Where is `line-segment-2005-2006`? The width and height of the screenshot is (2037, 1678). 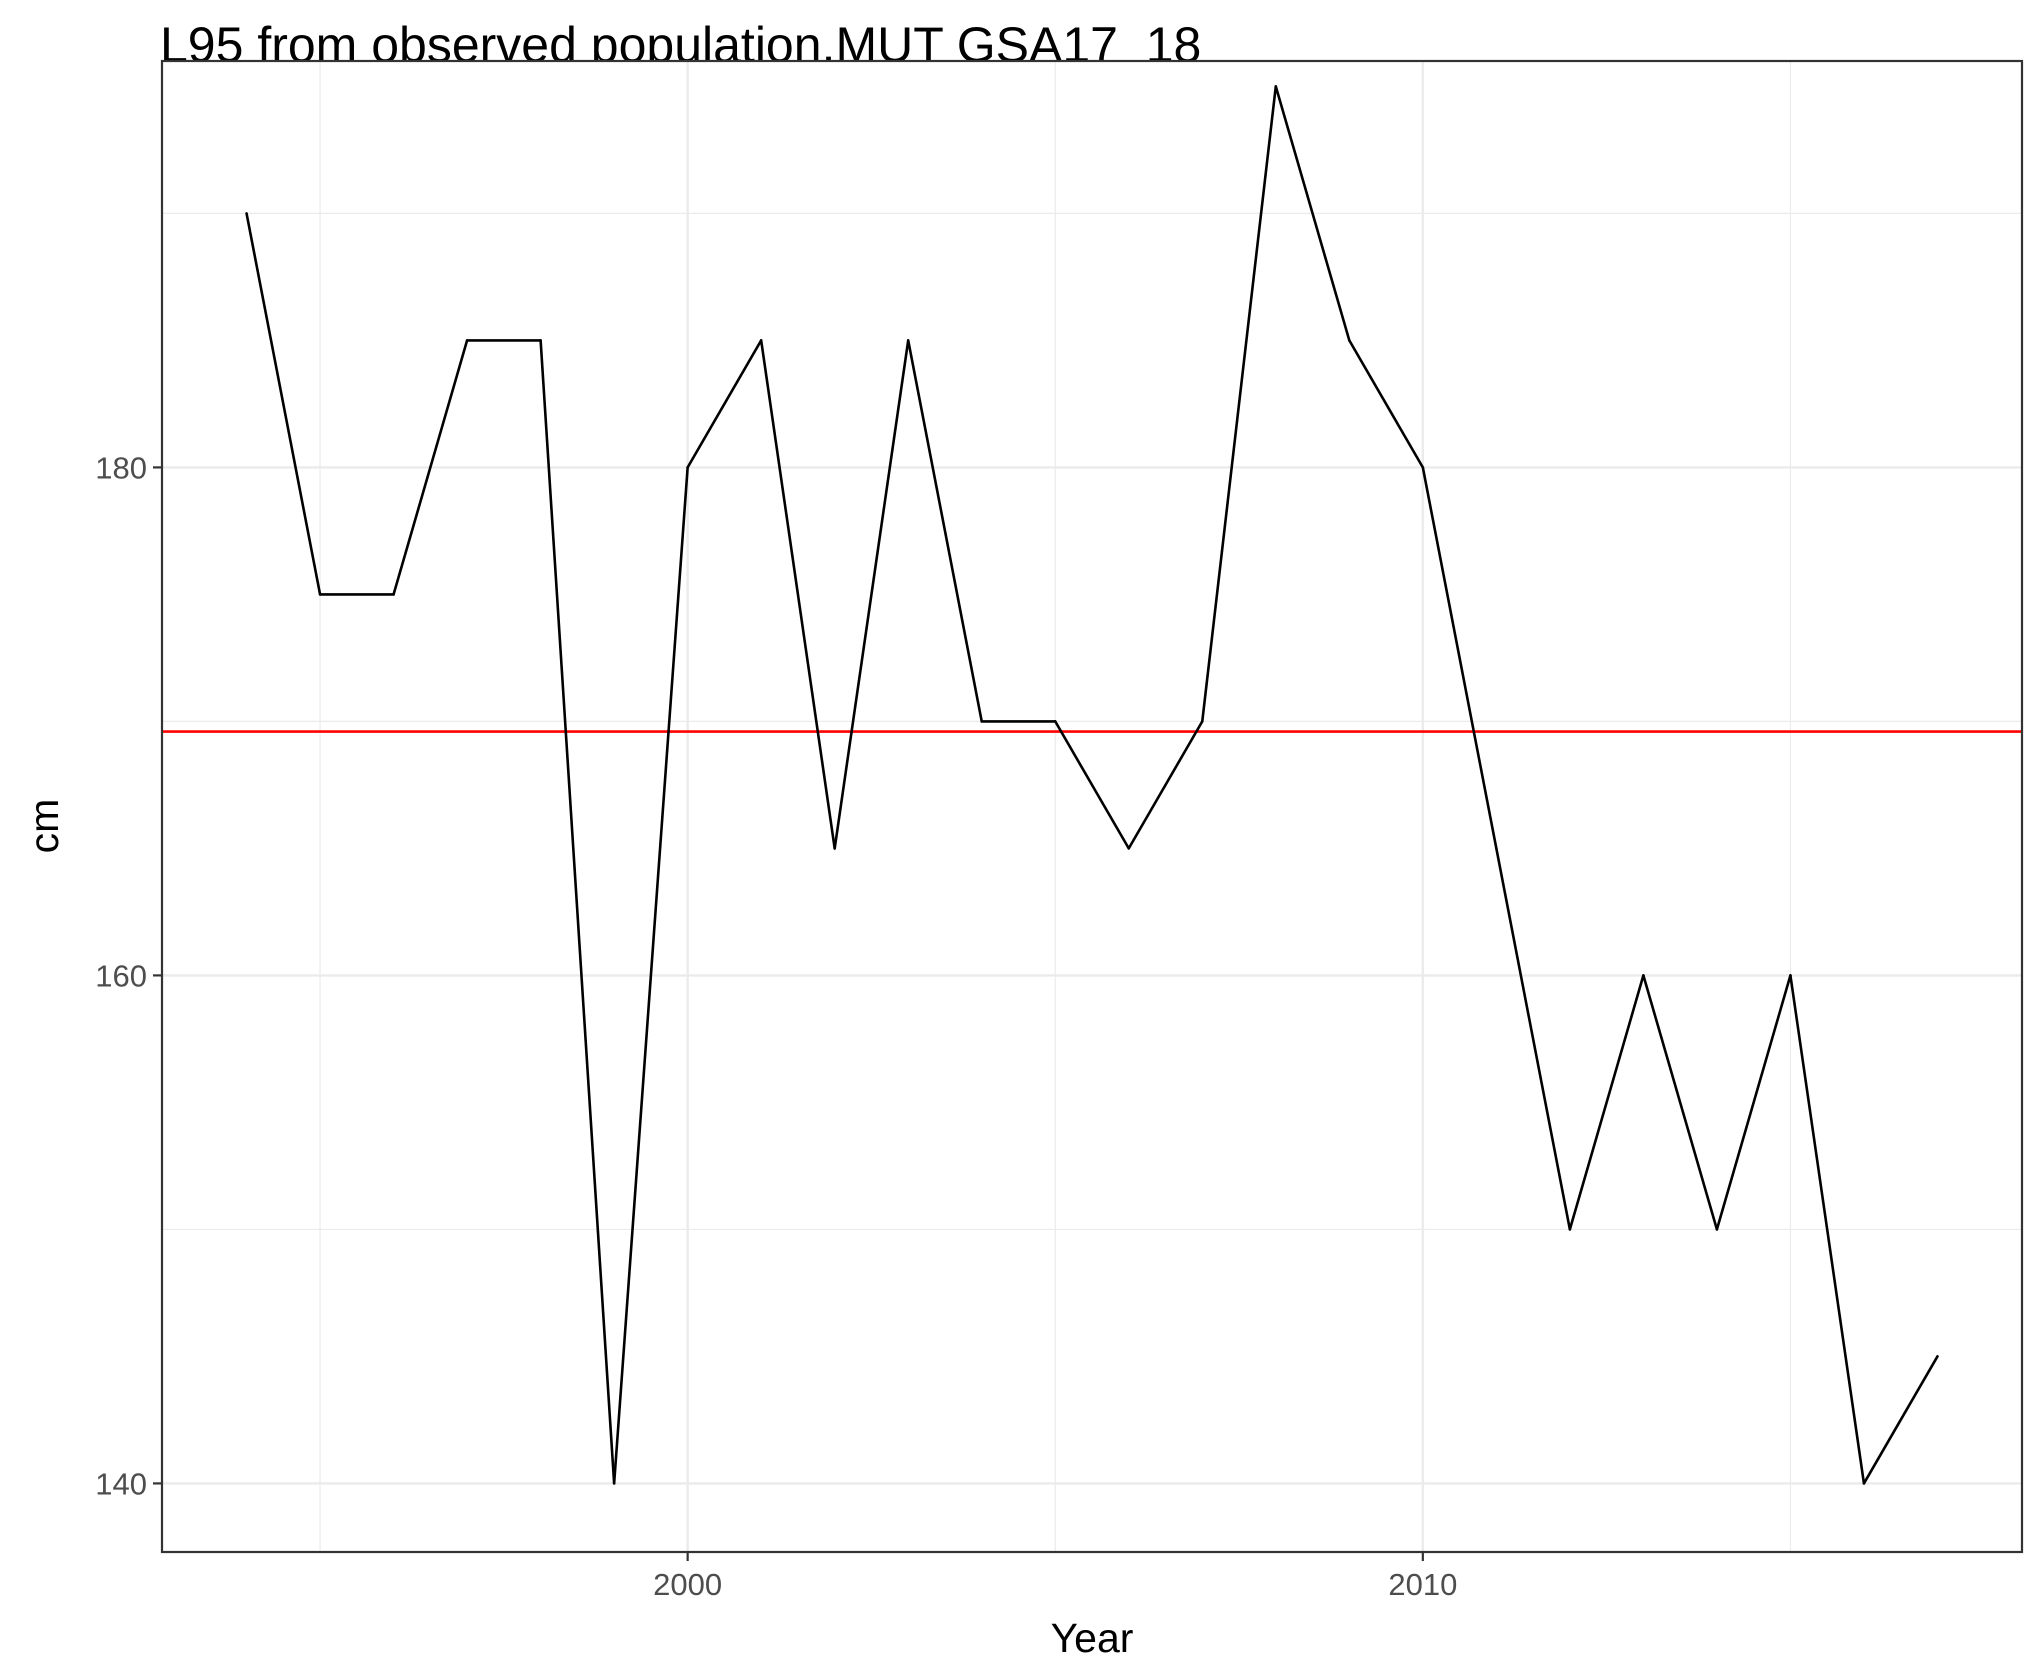
line-segment-2005-2006 is located at coordinates (1092, 785).